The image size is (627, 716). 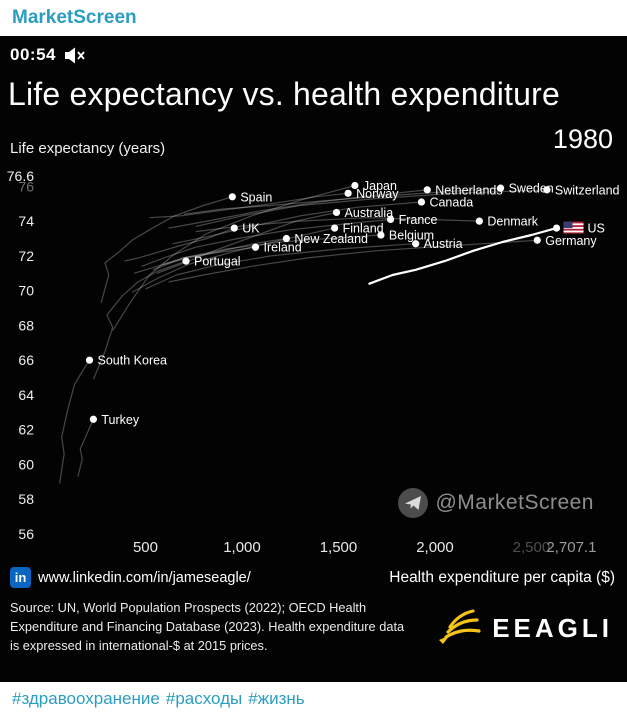 I want to click on label-belgium: Belgium, so click(x=411, y=236).